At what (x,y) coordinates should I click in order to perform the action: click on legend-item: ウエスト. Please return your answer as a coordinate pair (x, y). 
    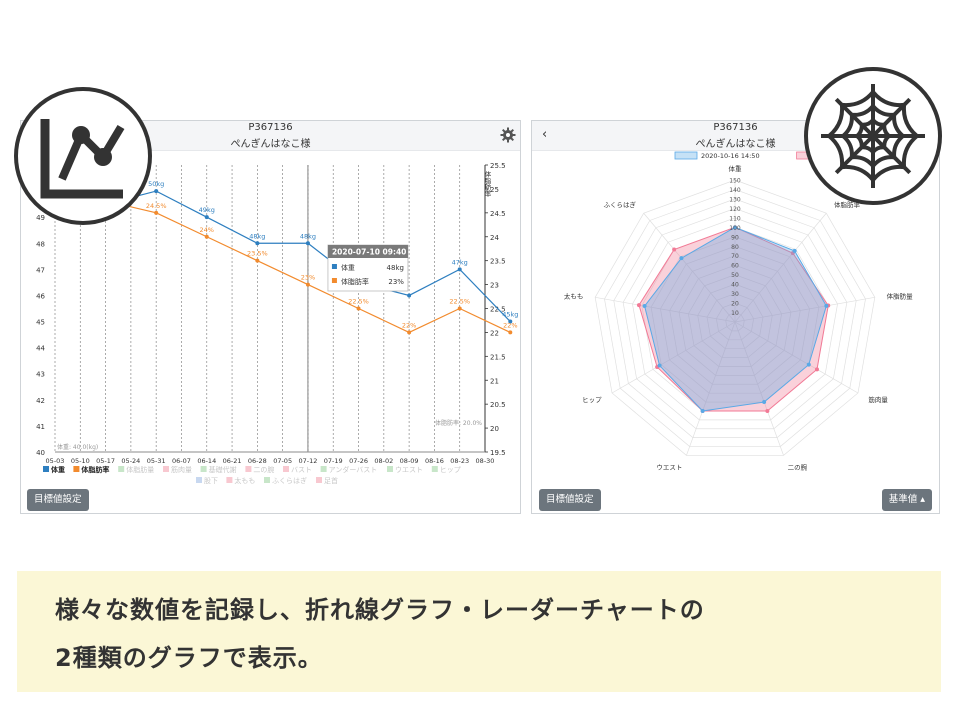
    Looking at the image, I should click on (405, 470).